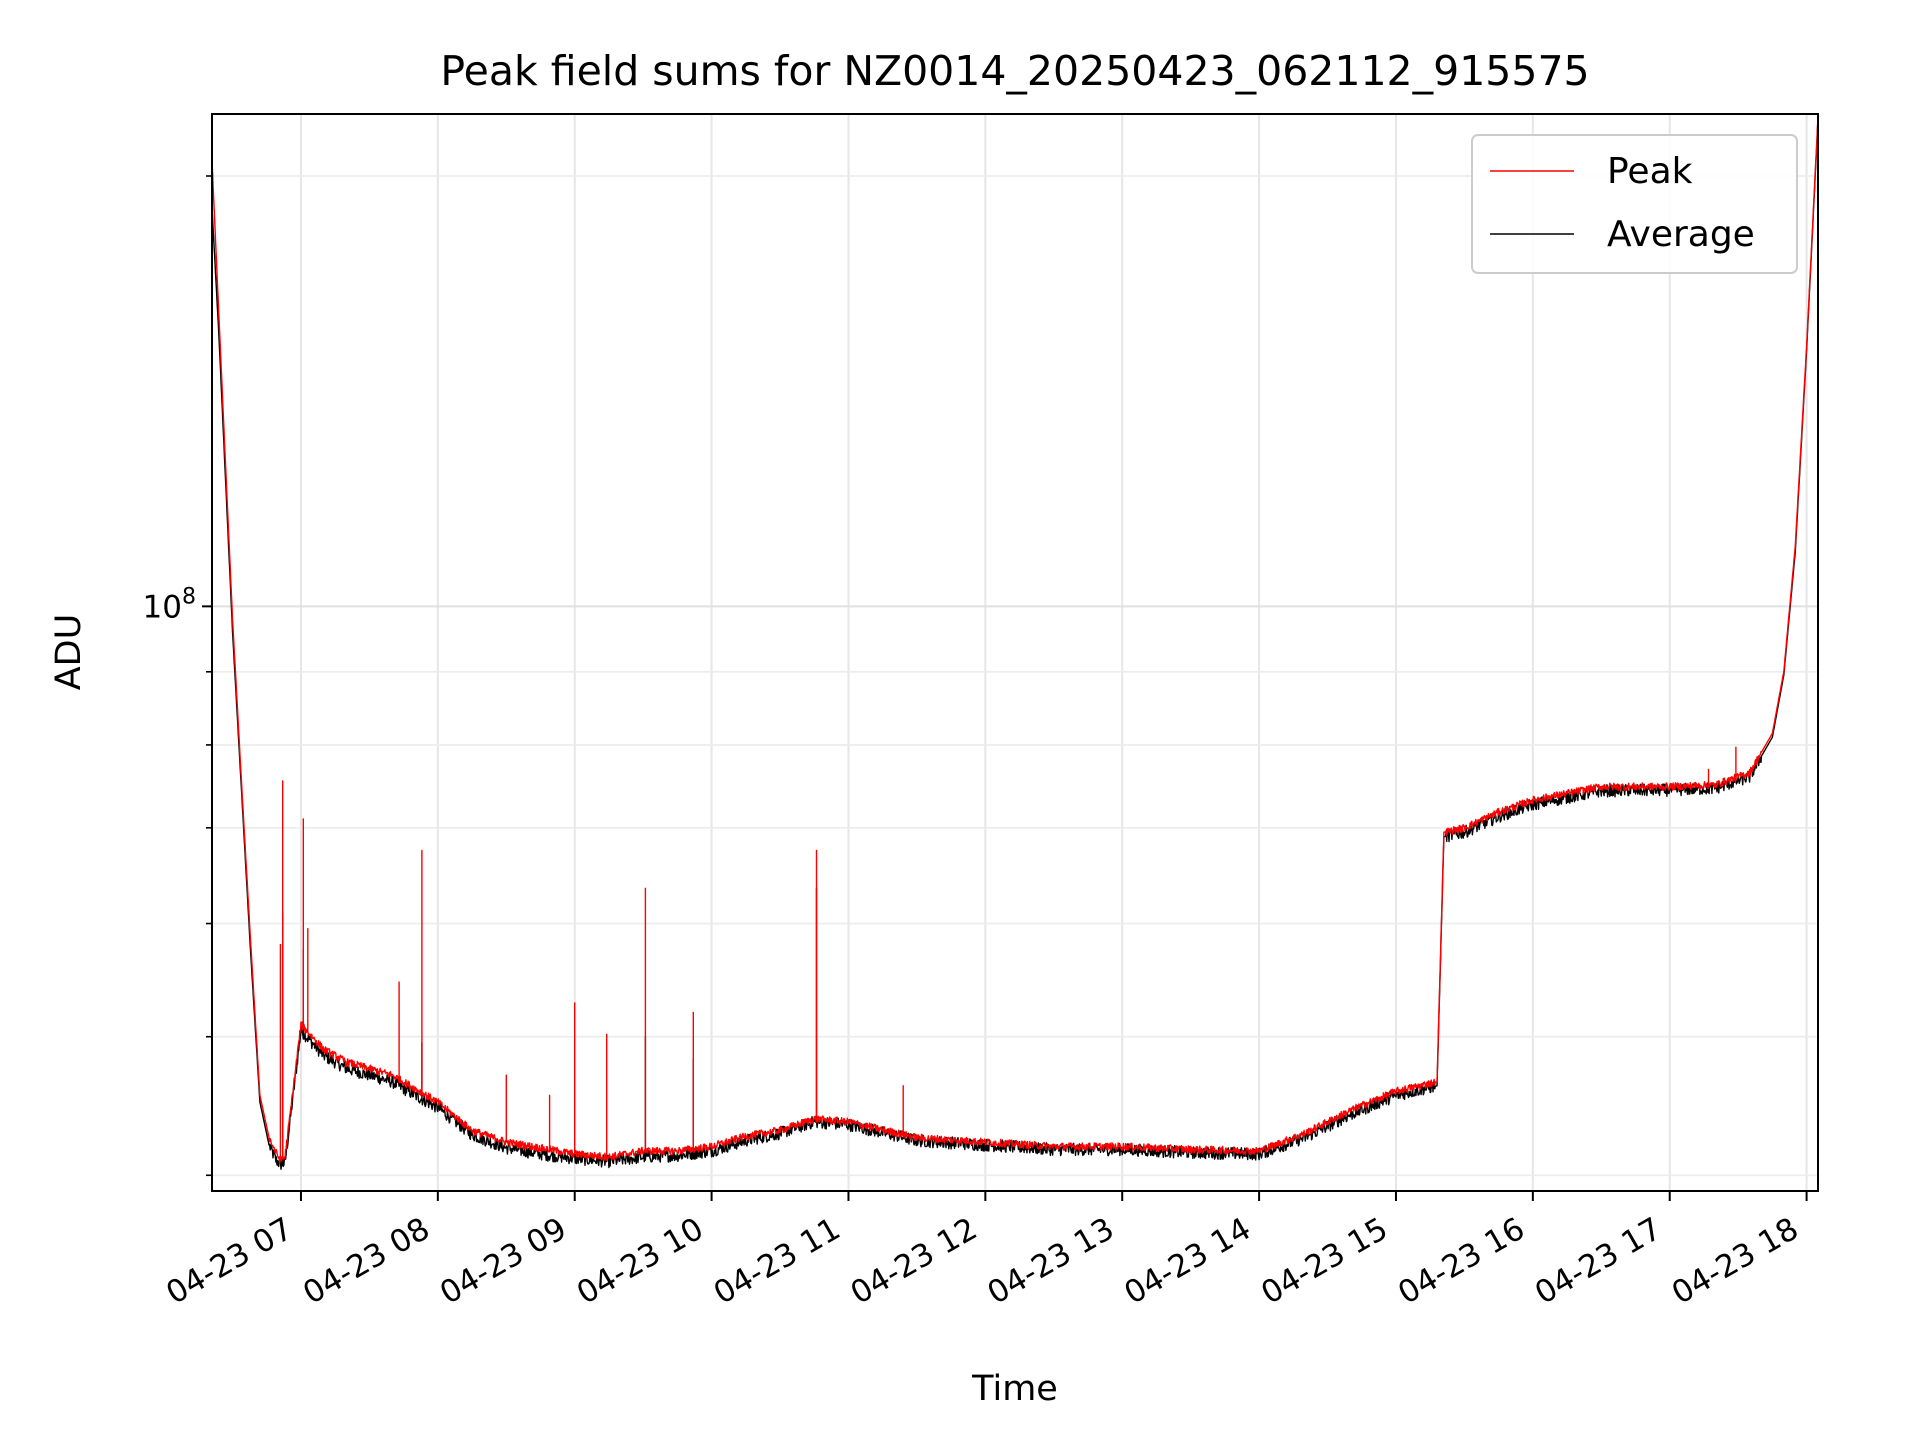 This screenshot has height=1440, width=1920. Describe the element at coordinates (169, 604) in the screenshot. I see `y-tick-label: 108` at that location.